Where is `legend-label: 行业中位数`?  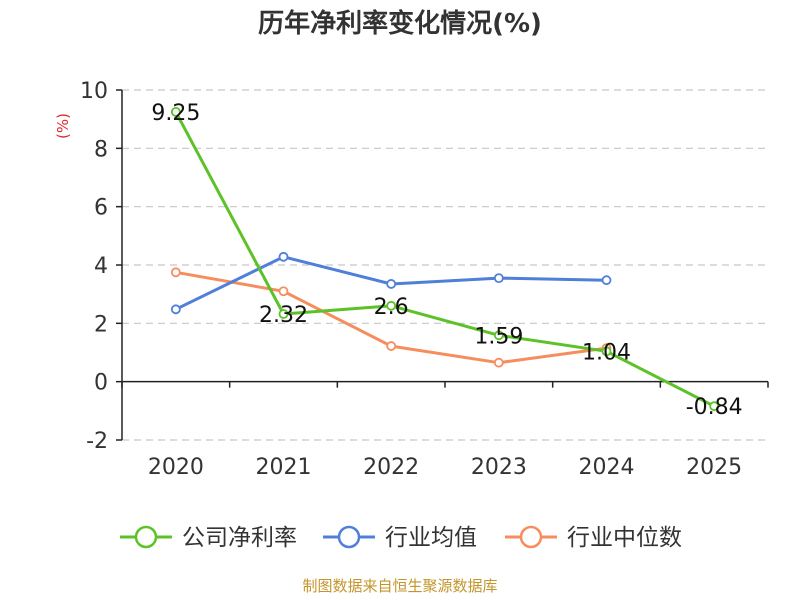
legend-label: 行业中位数 is located at coordinates (624, 538).